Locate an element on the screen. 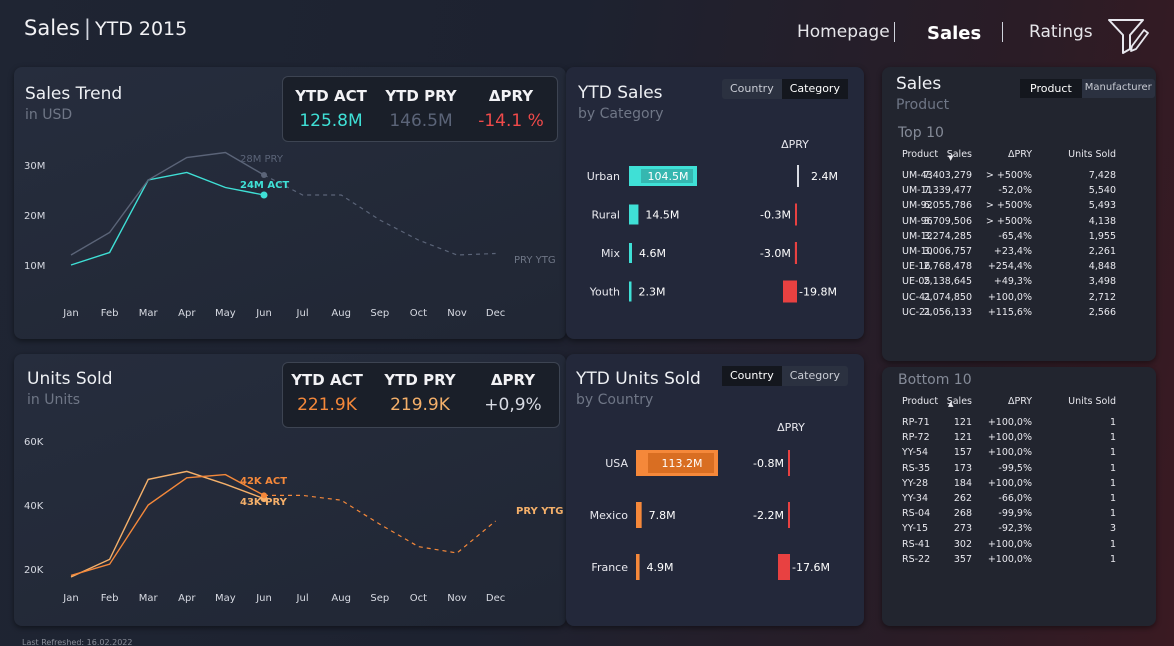  category-label: Youth is located at coordinates (604, 292).